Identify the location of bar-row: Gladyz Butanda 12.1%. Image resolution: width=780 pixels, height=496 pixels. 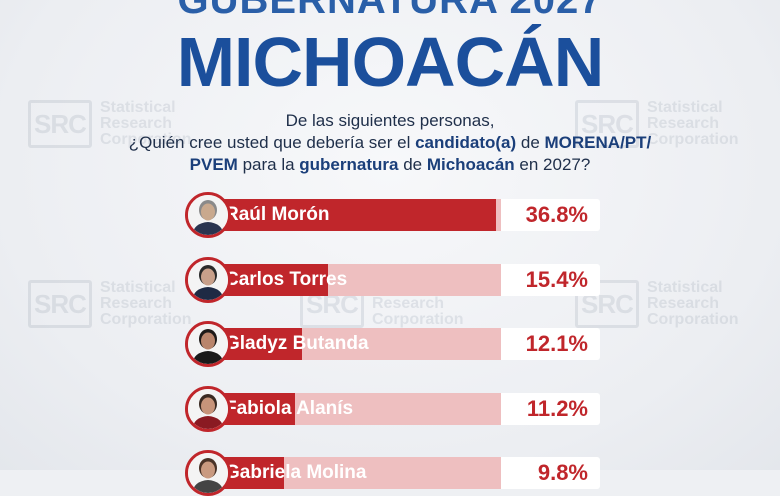
(392, 344).